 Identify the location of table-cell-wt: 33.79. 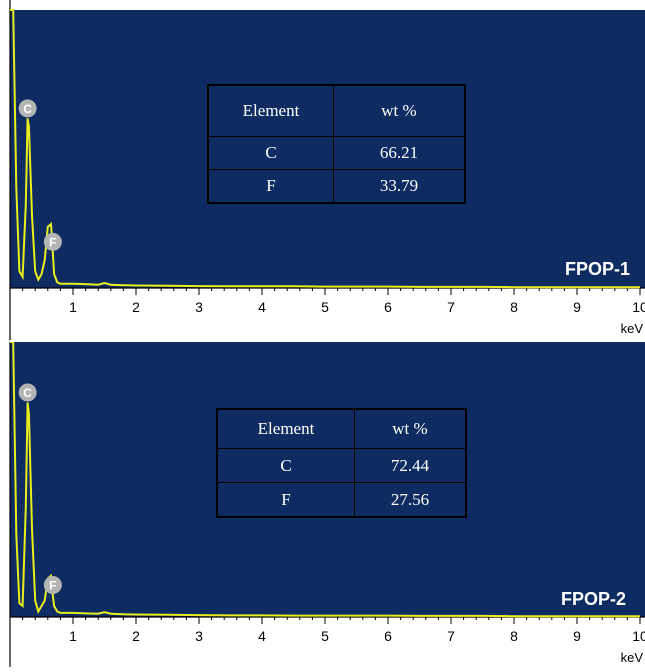
(399, 186).